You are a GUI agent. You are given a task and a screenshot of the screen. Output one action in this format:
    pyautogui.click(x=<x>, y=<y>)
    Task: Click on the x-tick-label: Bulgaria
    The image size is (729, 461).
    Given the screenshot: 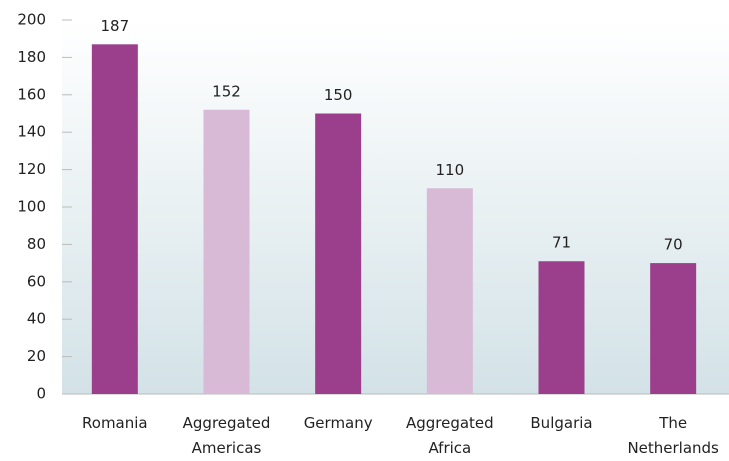 What is the action you would take?
    pyautogui.click(x=561, y=423)
    